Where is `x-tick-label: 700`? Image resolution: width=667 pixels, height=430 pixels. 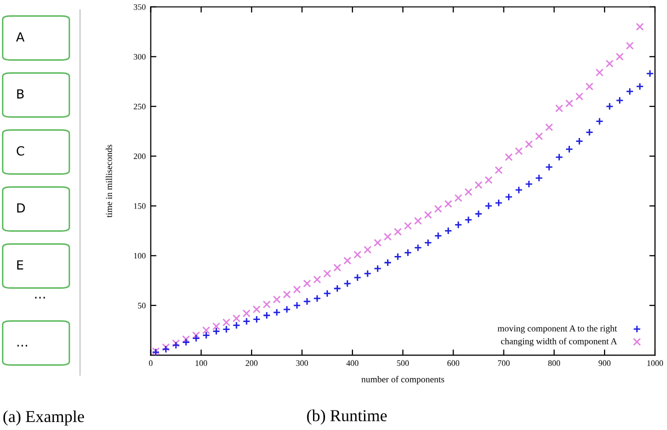
x-tick-label: 700 is located at coordinates (504, 363).